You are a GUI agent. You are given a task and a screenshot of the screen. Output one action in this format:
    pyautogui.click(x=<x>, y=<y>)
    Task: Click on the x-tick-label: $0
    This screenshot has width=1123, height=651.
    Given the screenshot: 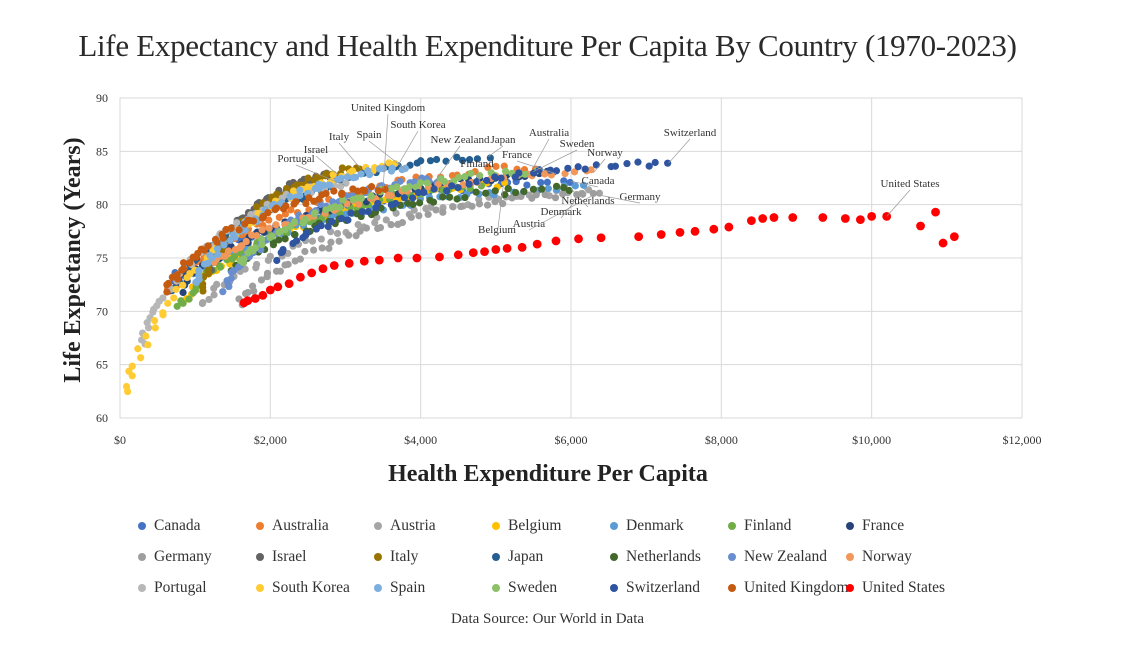 What is the action you would take?
    pyautogui.click(x=120, y=440)
    